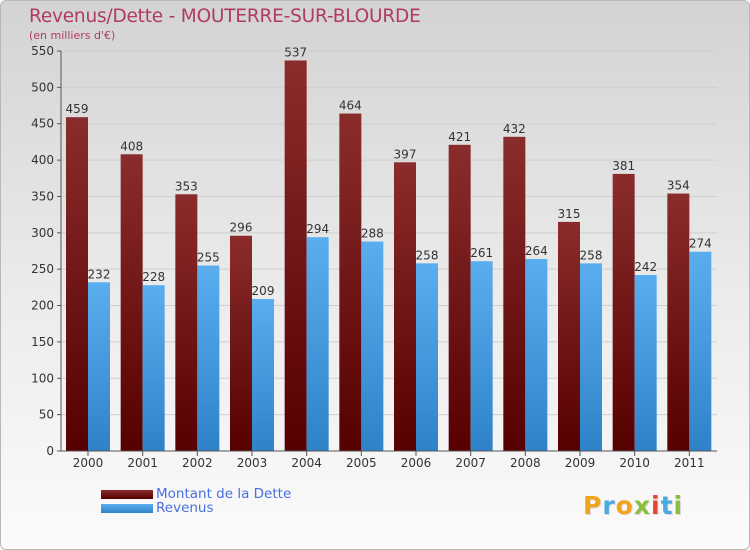 This screenshot has height=550, width=750. What do you see at coordinates (42, 87) in the screenshot?
I see `y-tick-label: 500` at bounding box center [42, 87].